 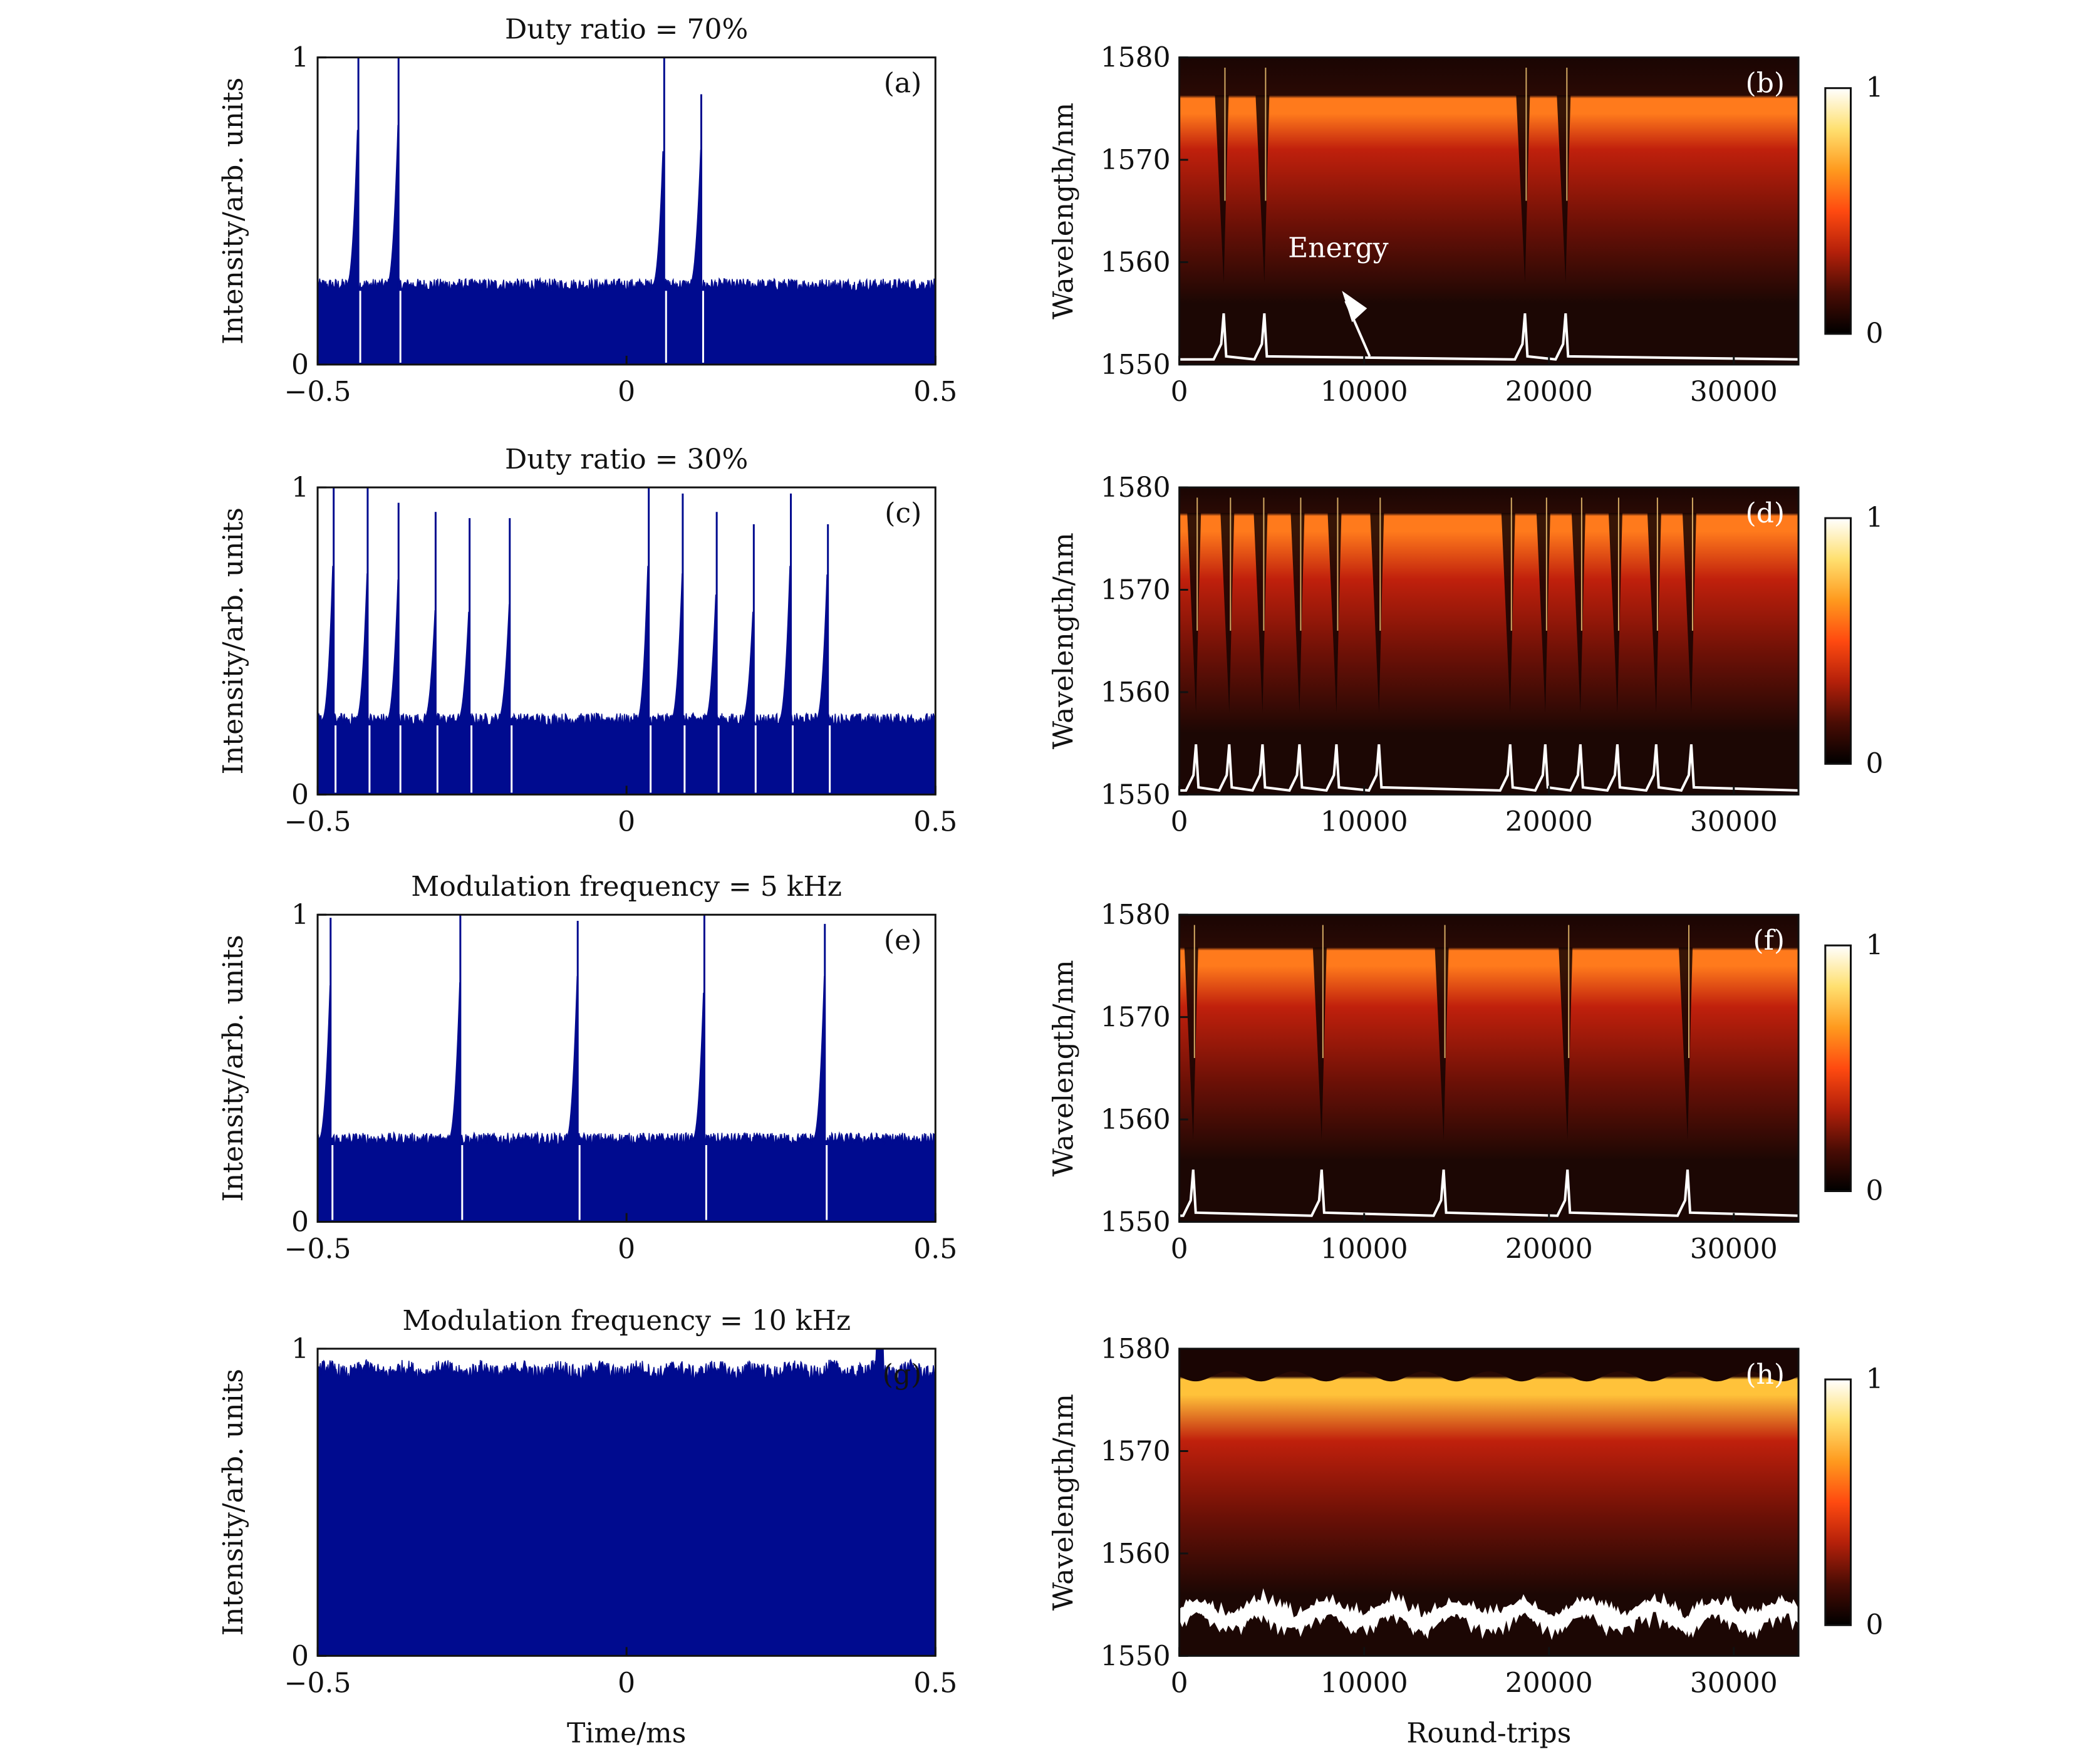 I want to click on panel-label: (f), so click(x=1769, y=941).